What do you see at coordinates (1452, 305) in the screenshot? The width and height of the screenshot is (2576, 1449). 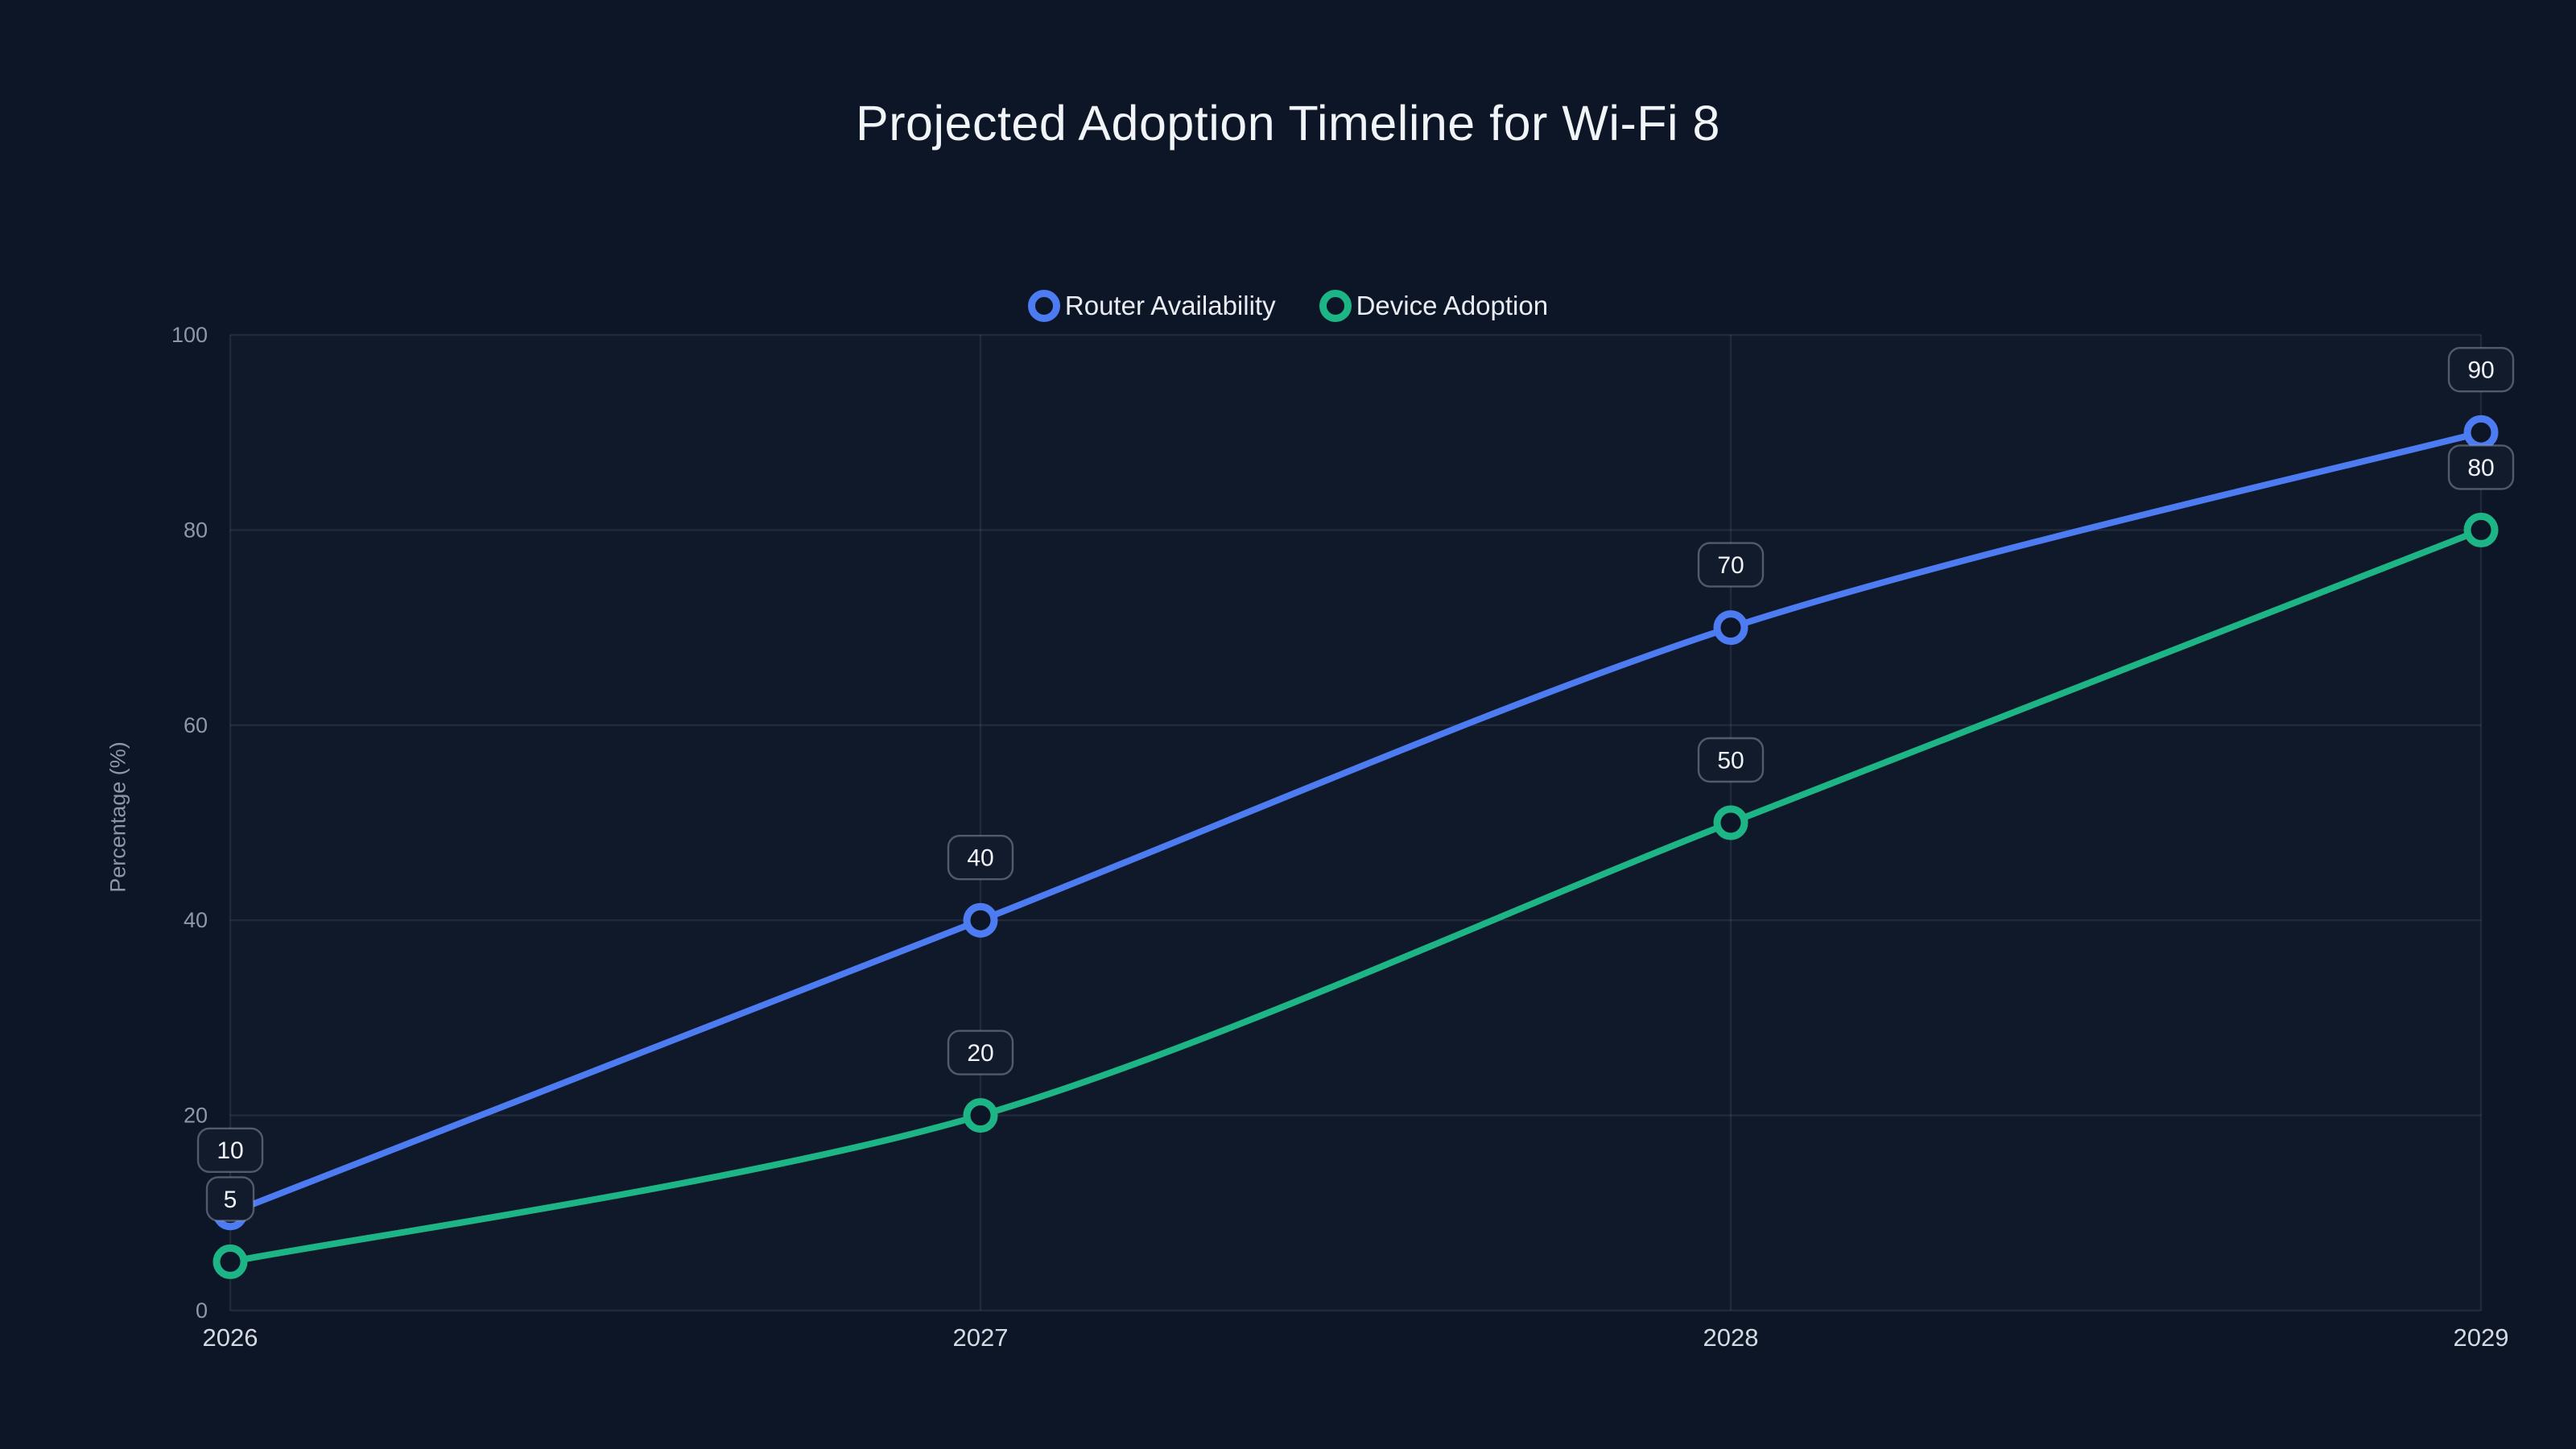 I see `legend-label-device-adoption: Device Adoption` at bounding box center [1452, 305].